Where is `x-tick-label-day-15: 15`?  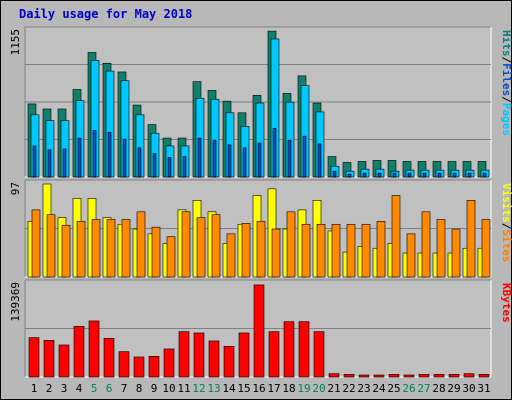
x-tick-label-day-15: 15 is located at coordinates (243, 388).